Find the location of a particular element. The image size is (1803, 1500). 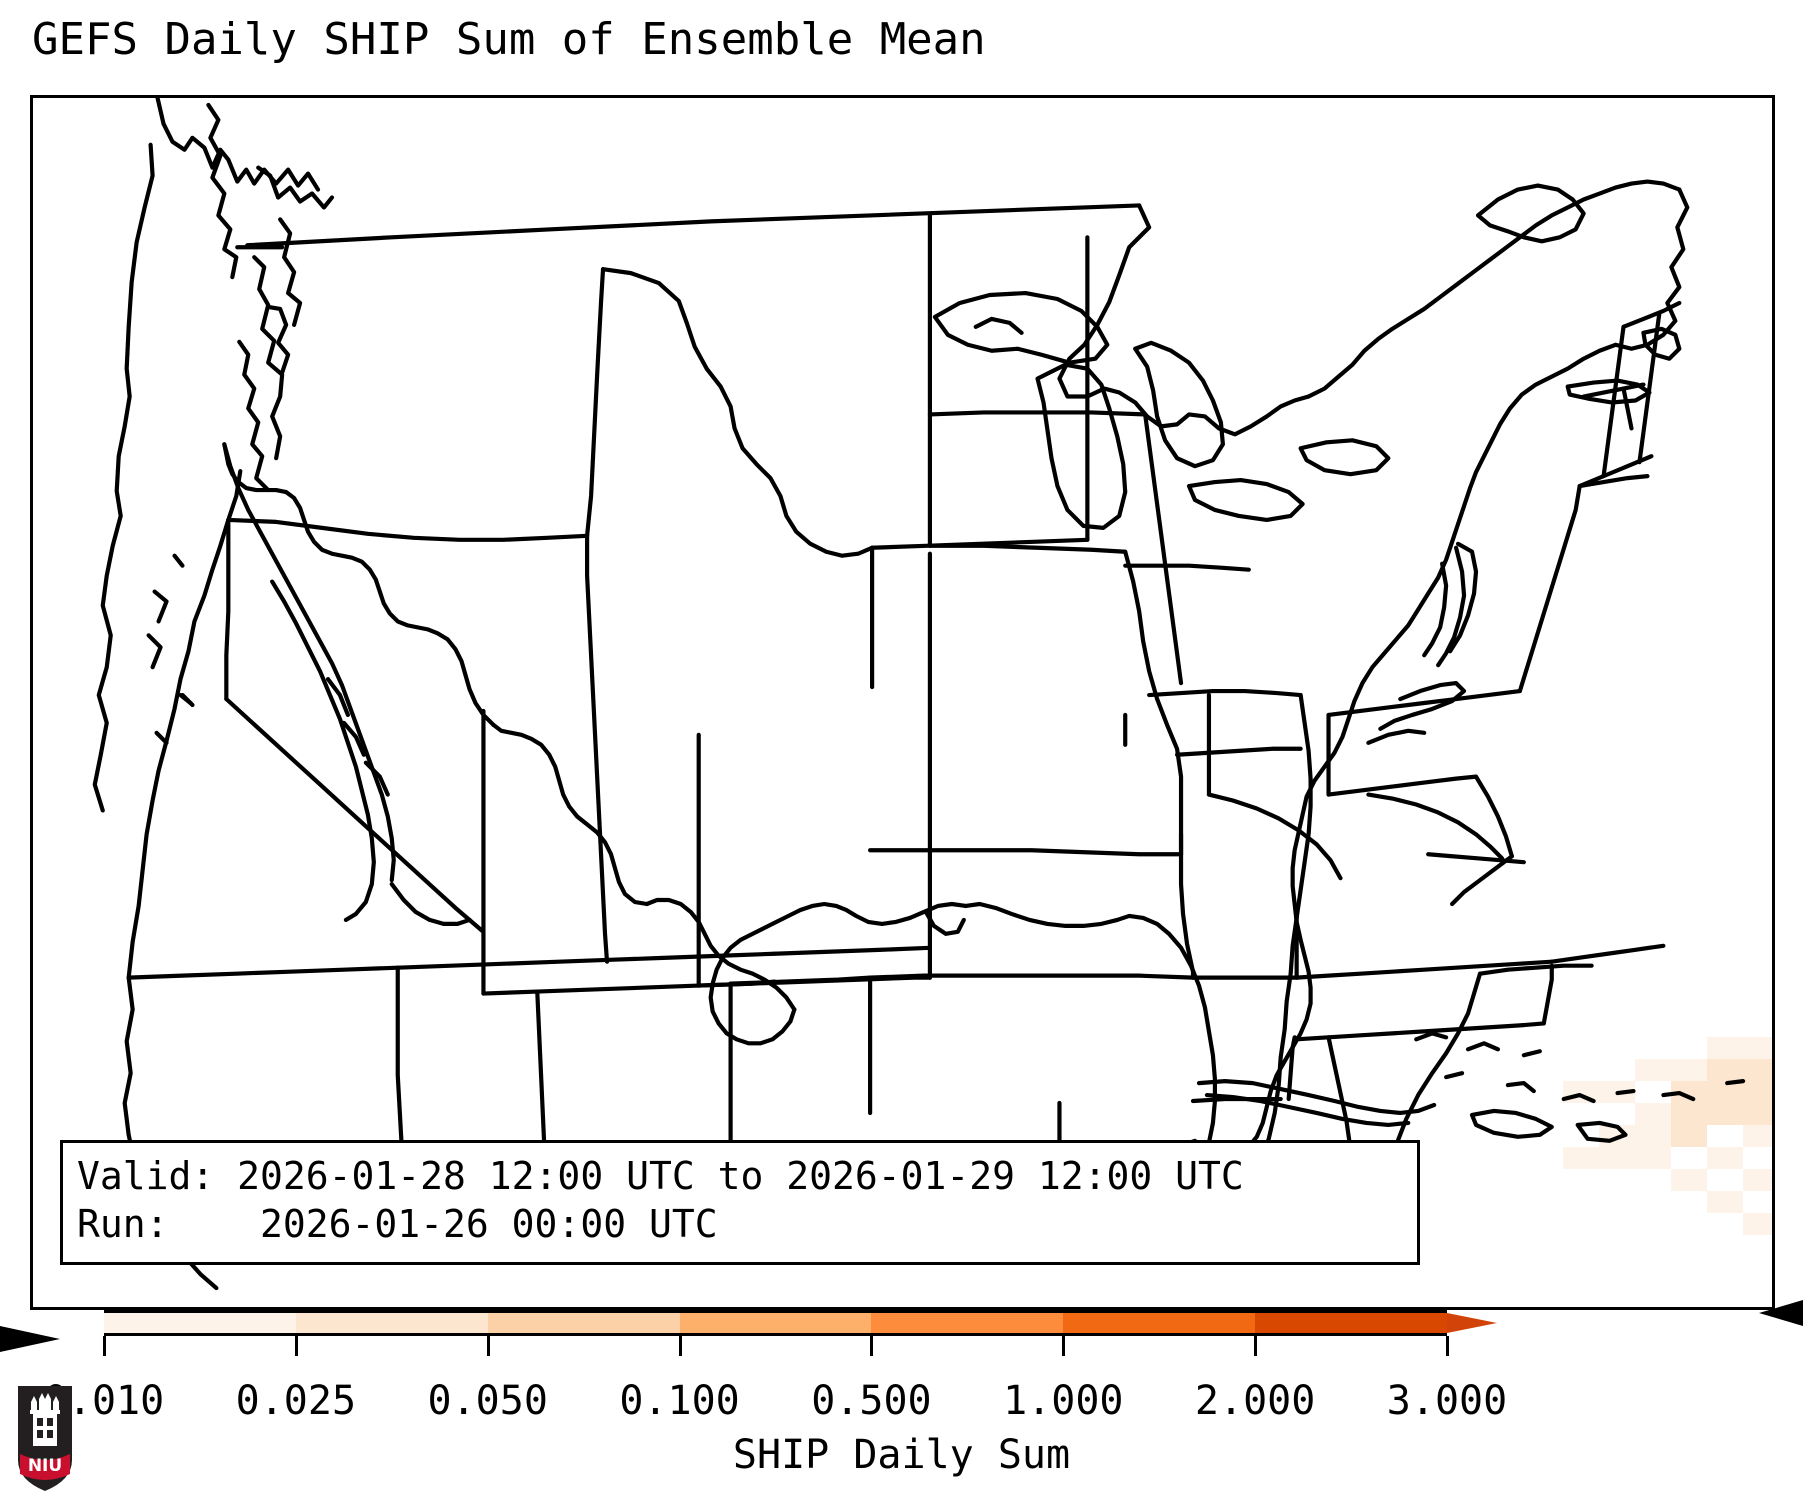

colorbar-tick-label-5: 1.000 is located at coordinates (1063, 1401).